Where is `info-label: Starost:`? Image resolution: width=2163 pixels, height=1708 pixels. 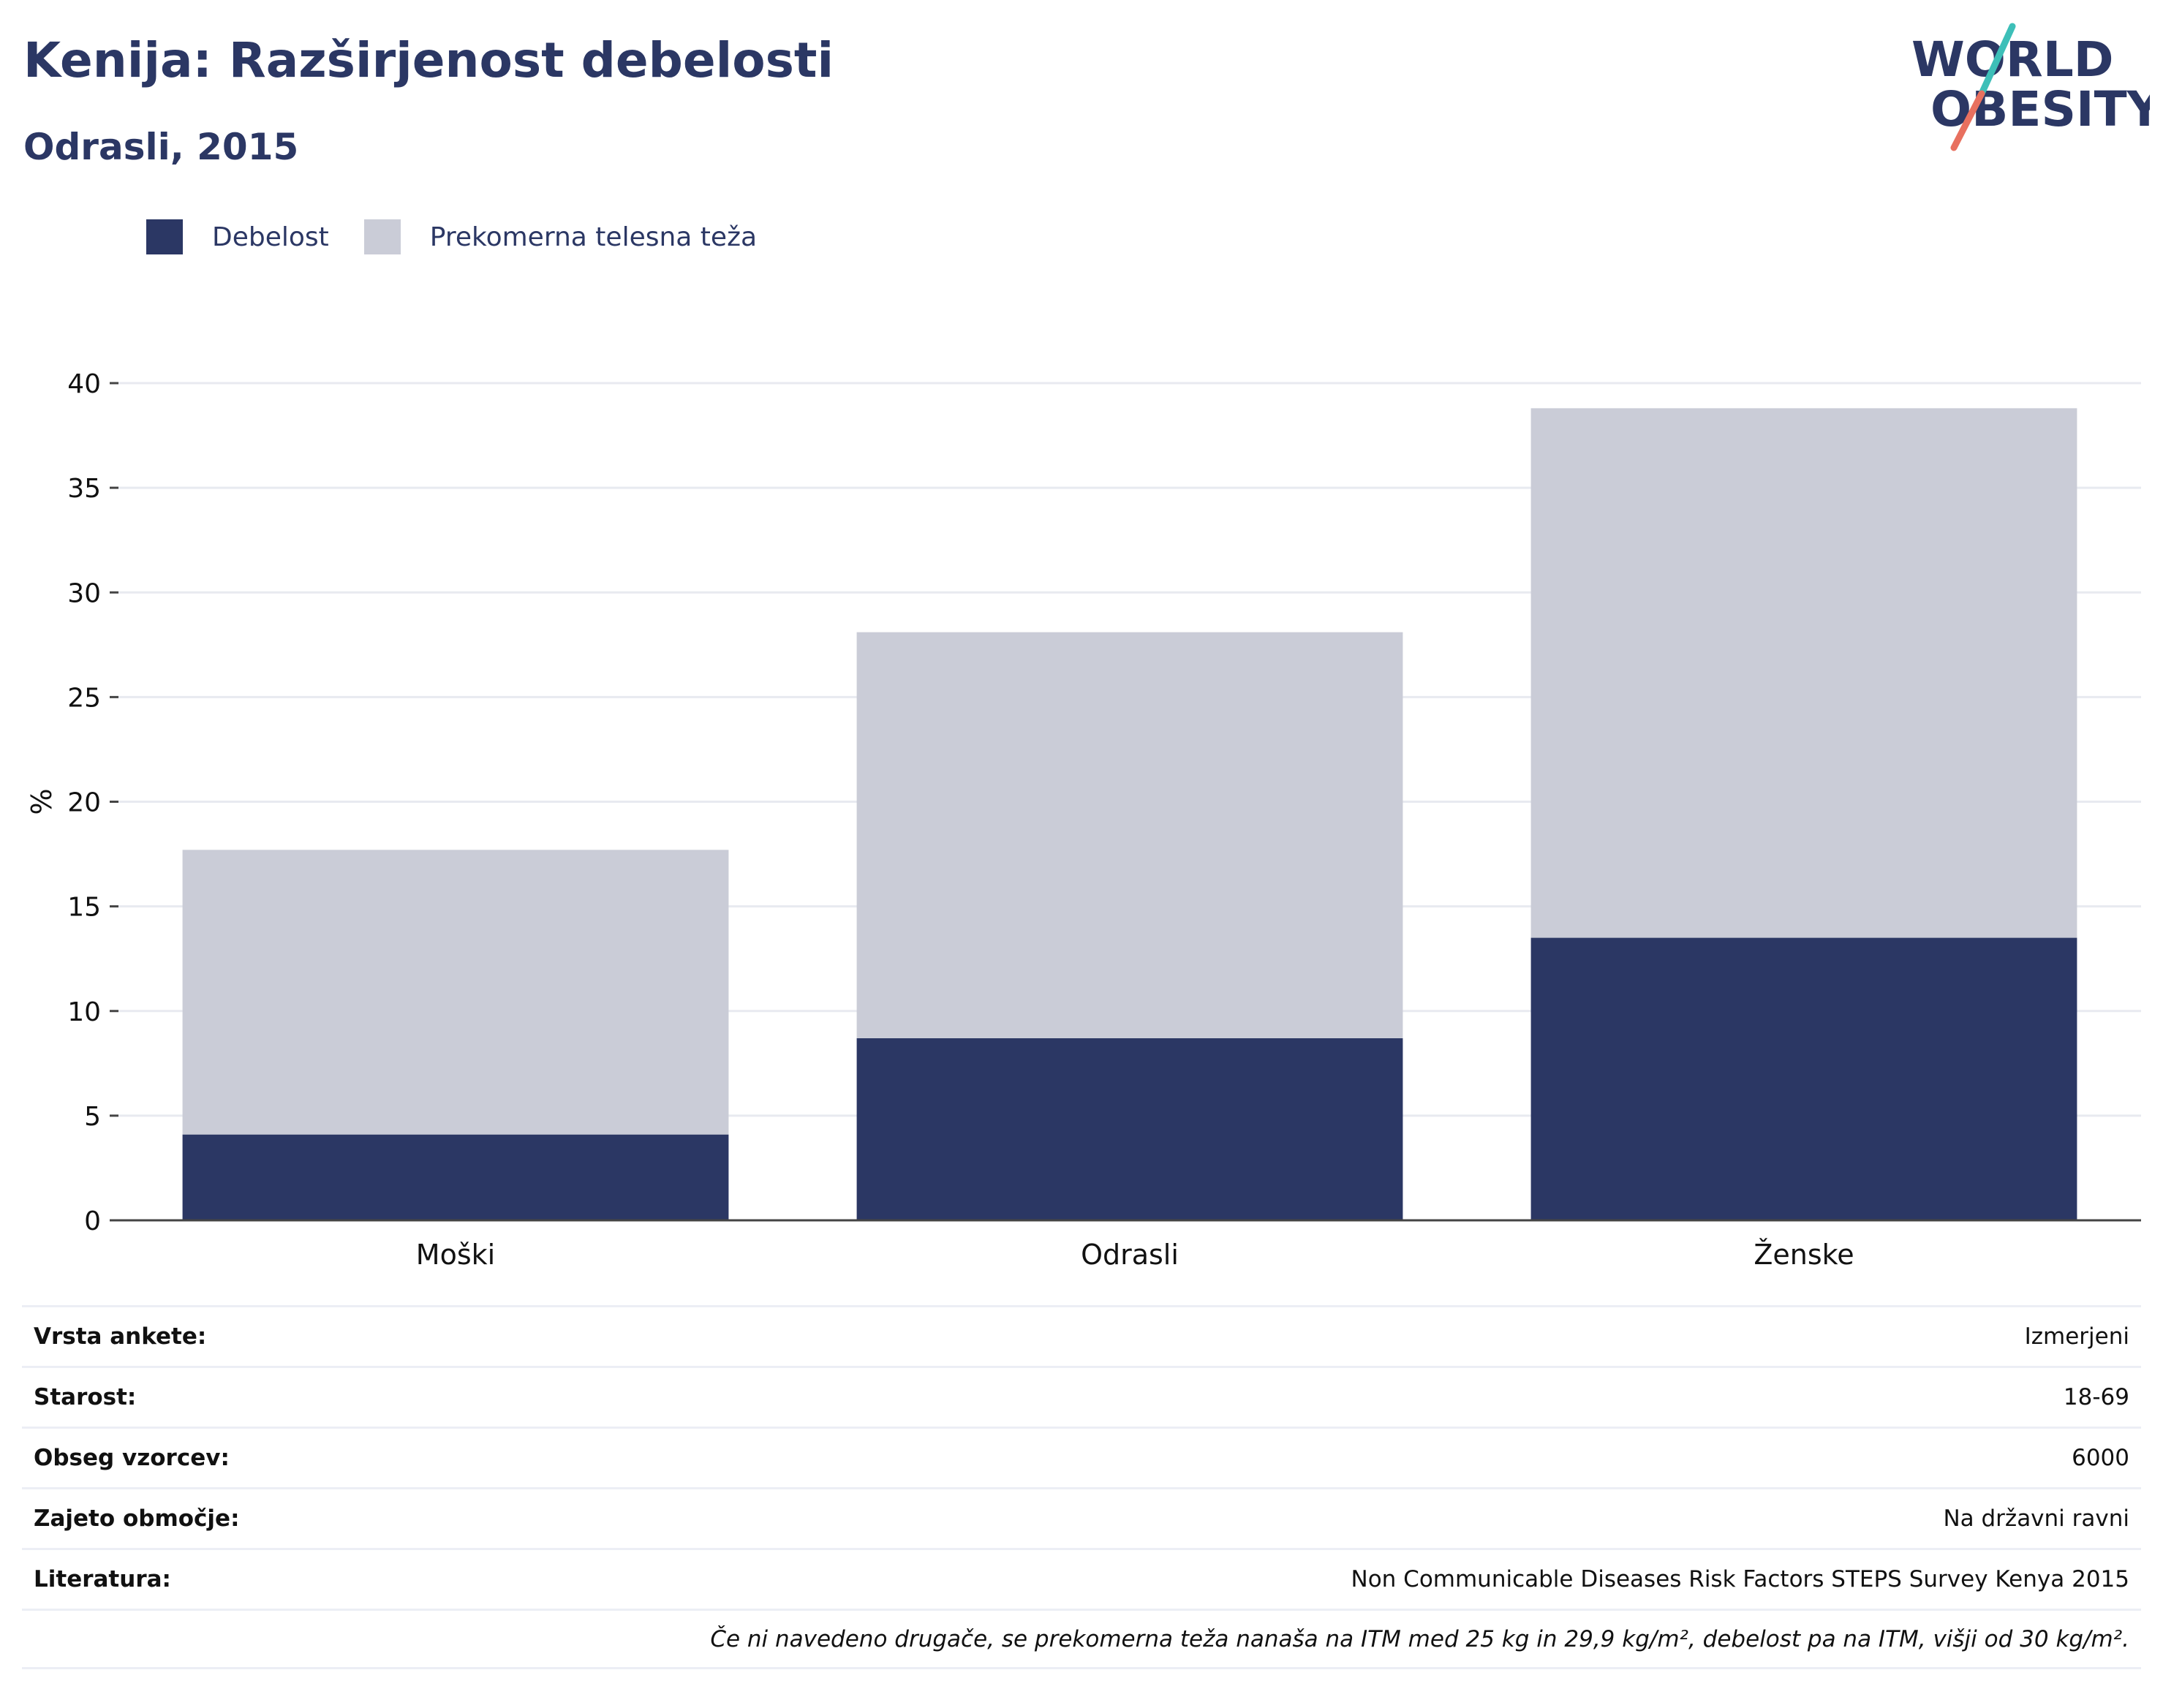 info-label: Starost: is located at coordinates (85, 1397).